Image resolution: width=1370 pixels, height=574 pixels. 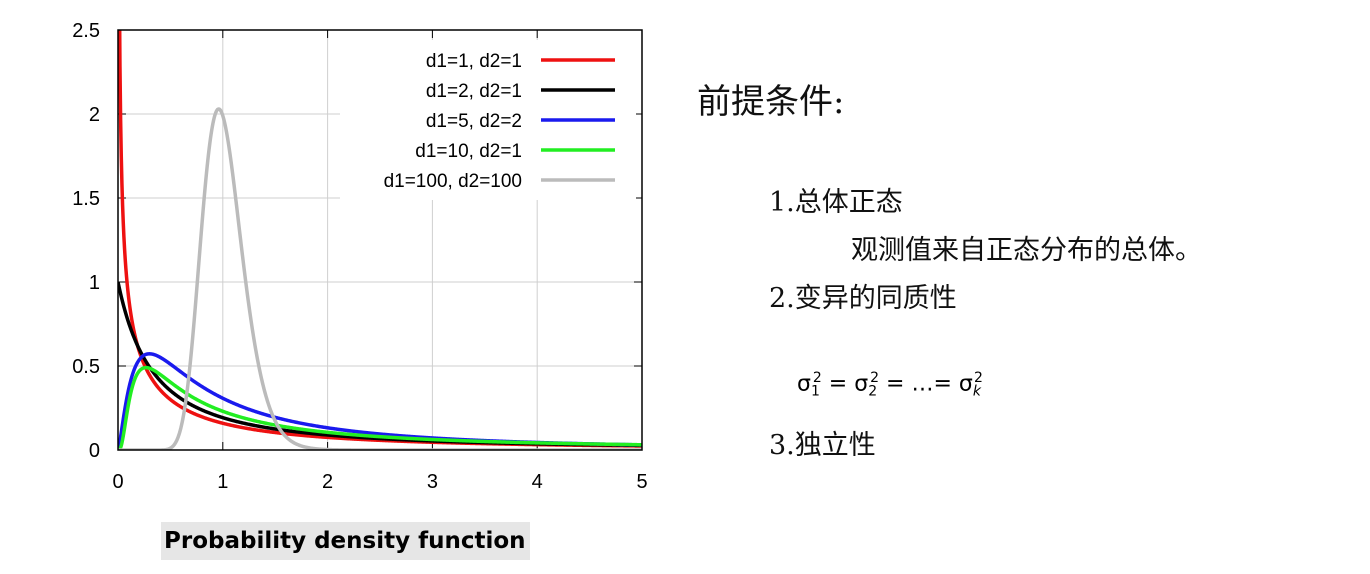 I want to click on preconditions-heading: 前提条件:, so click(x=771, y=102).